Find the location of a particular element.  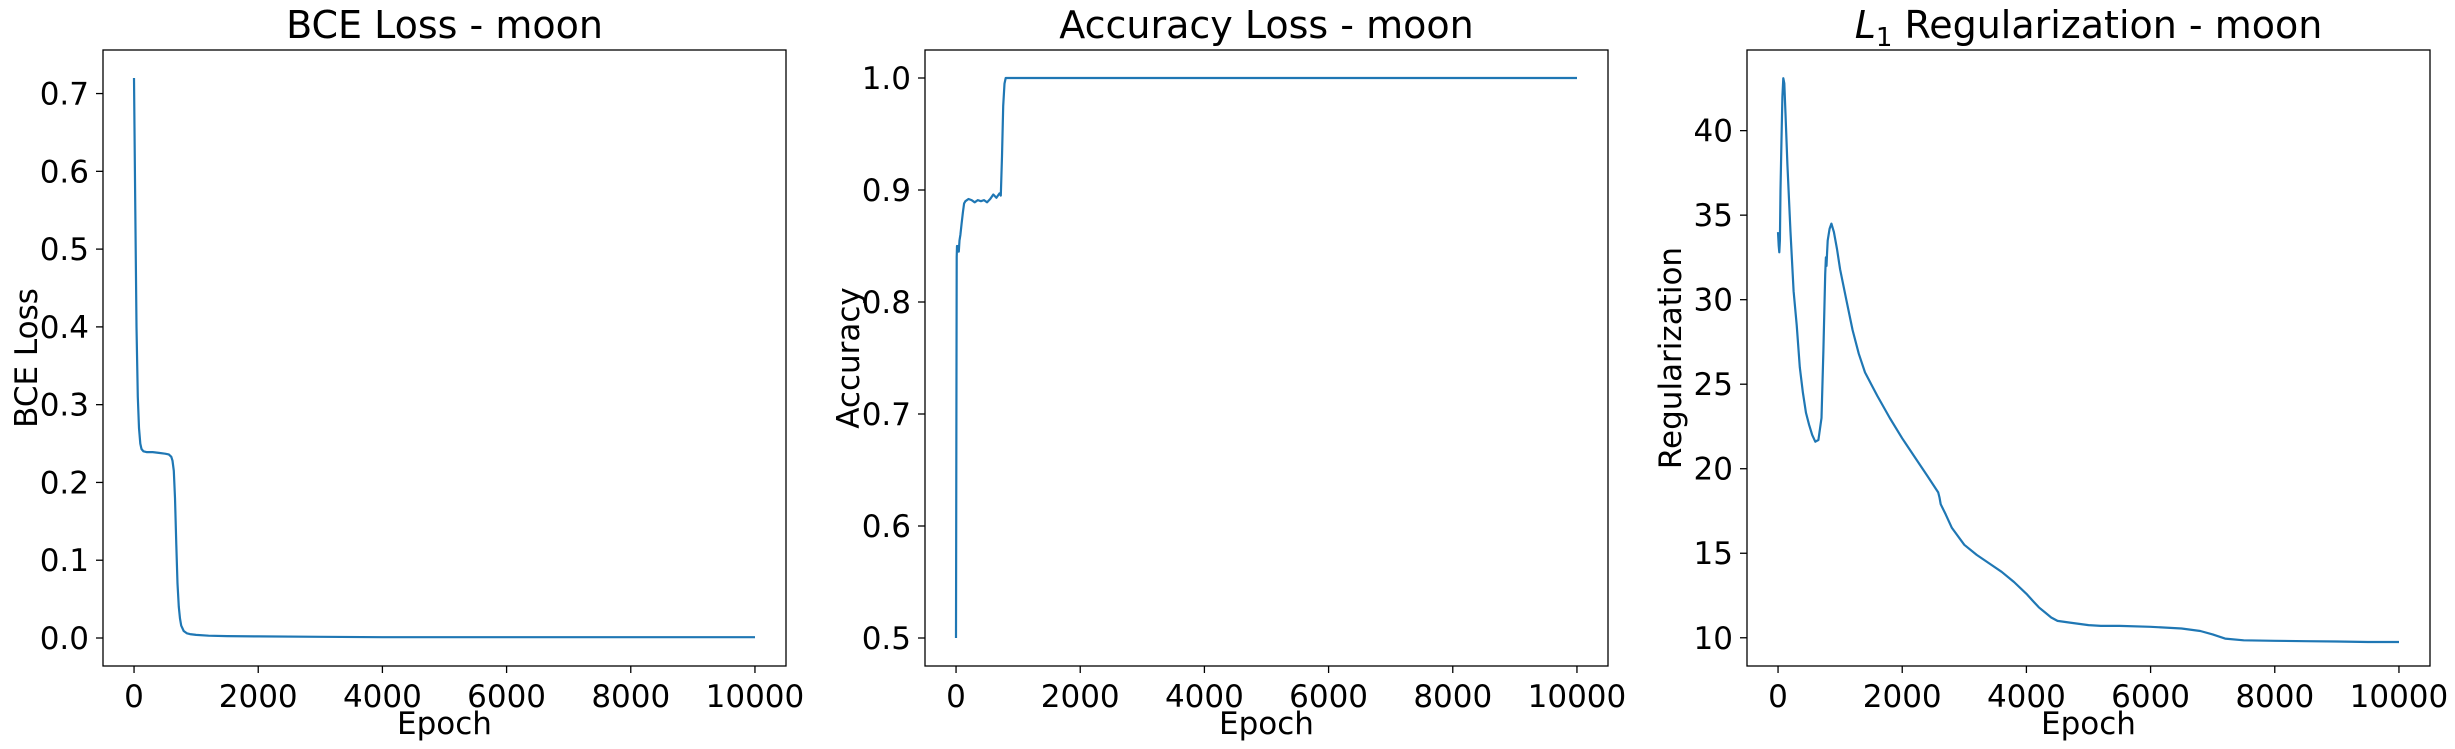

chart-title: L1 Regularization - moon is located at coordinates (2089, 28).